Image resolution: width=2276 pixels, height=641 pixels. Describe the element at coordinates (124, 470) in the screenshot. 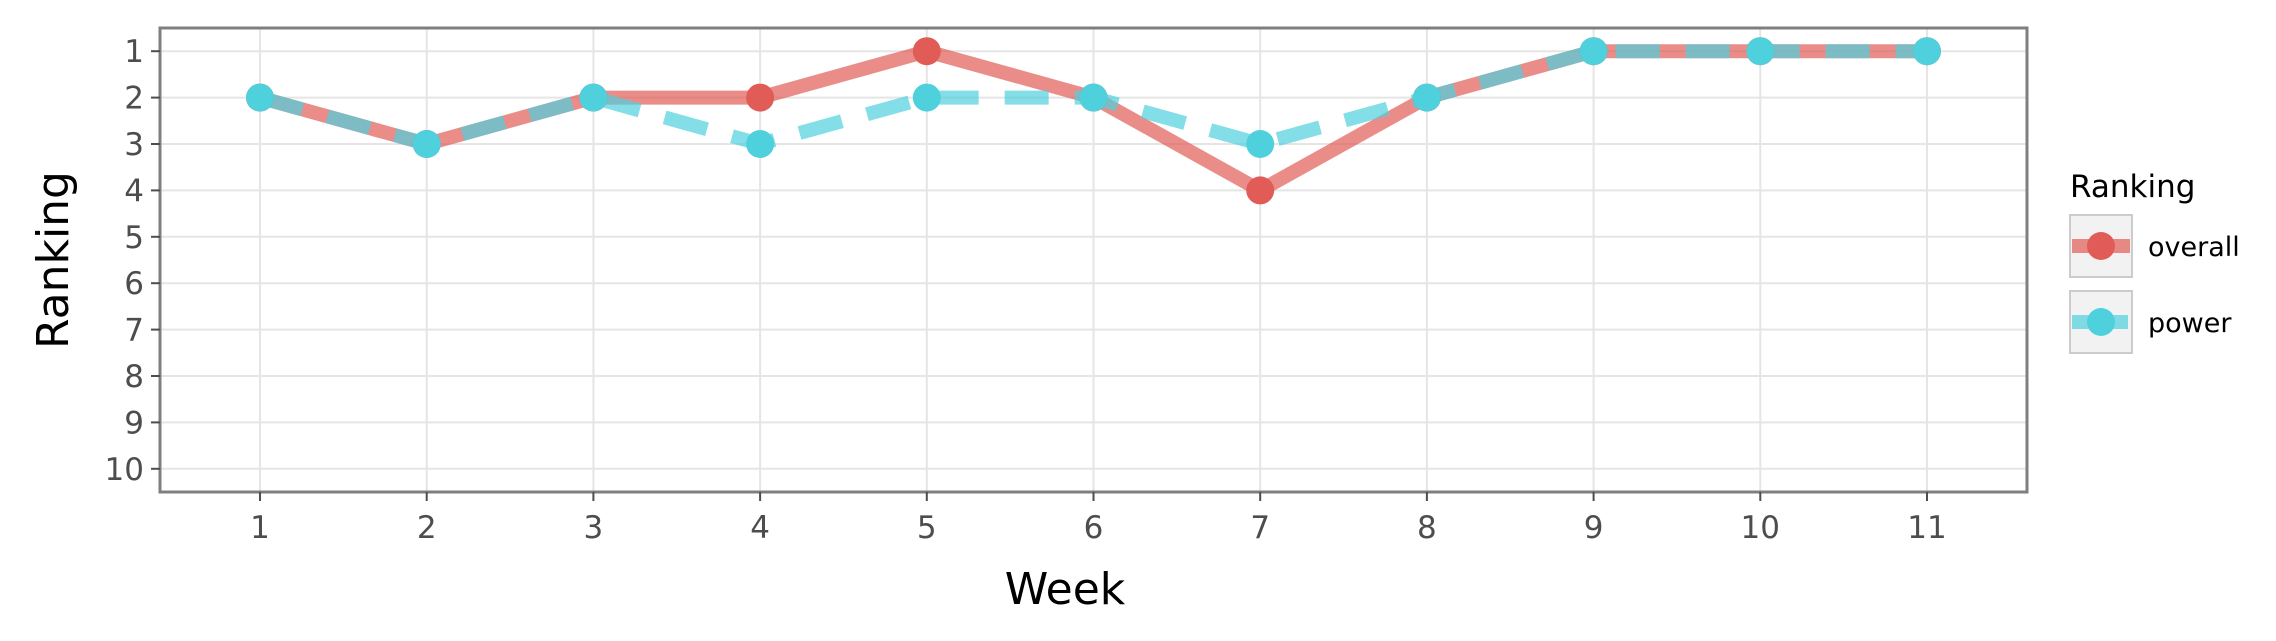

I see `y-tick-label: 10` at that location.